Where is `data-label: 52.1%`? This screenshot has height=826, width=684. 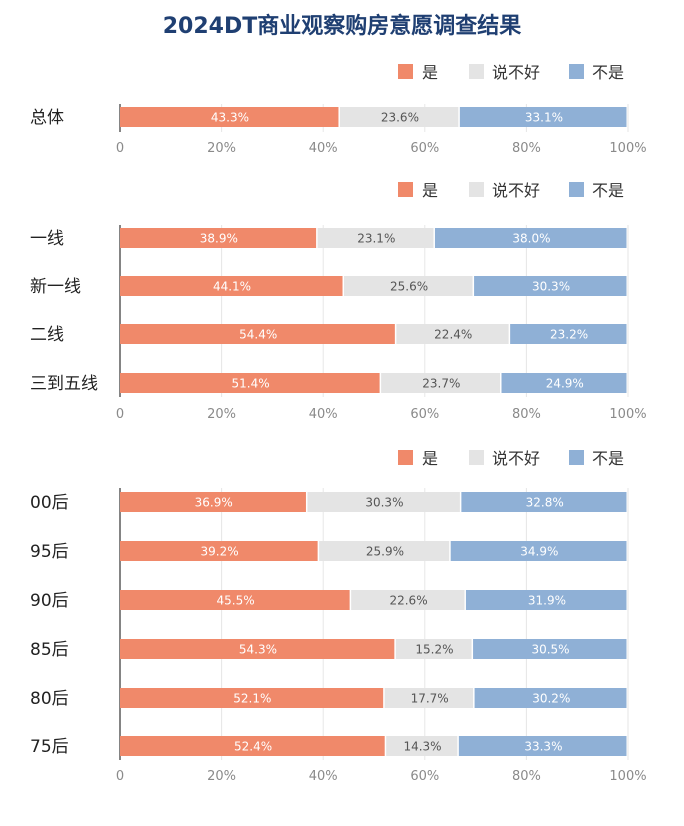
data-label: 52.1% is located at coordinates (252, 699).